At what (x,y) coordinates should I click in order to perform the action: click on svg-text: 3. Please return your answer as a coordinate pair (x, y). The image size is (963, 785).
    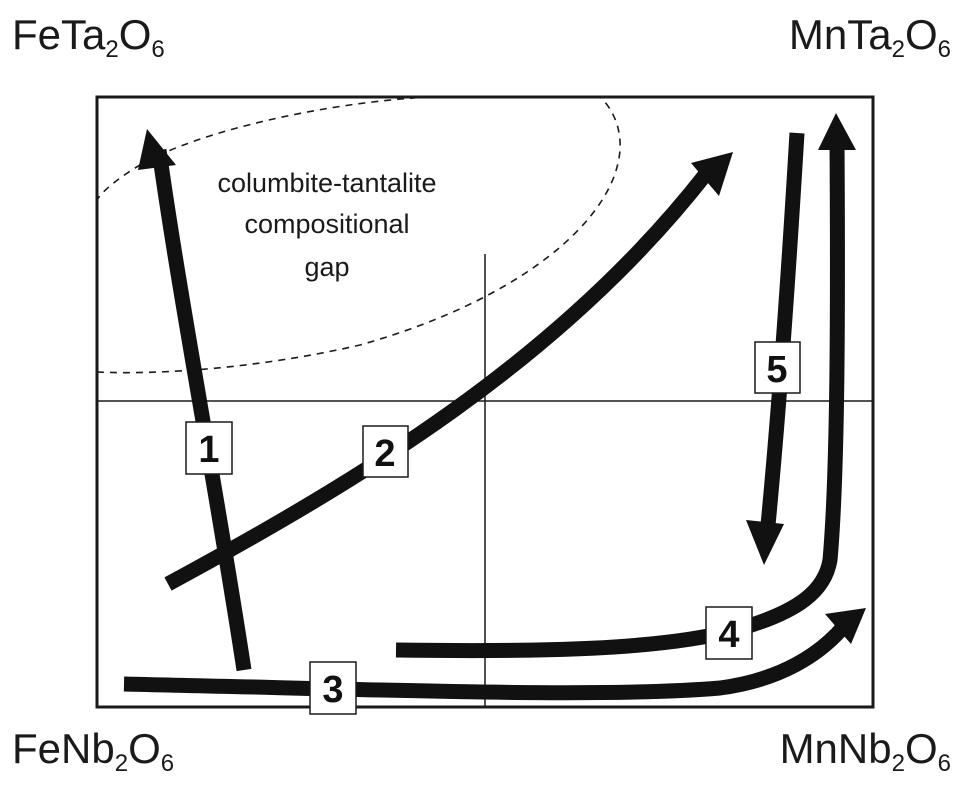
    Looking at the image, I should click on (332, 690).